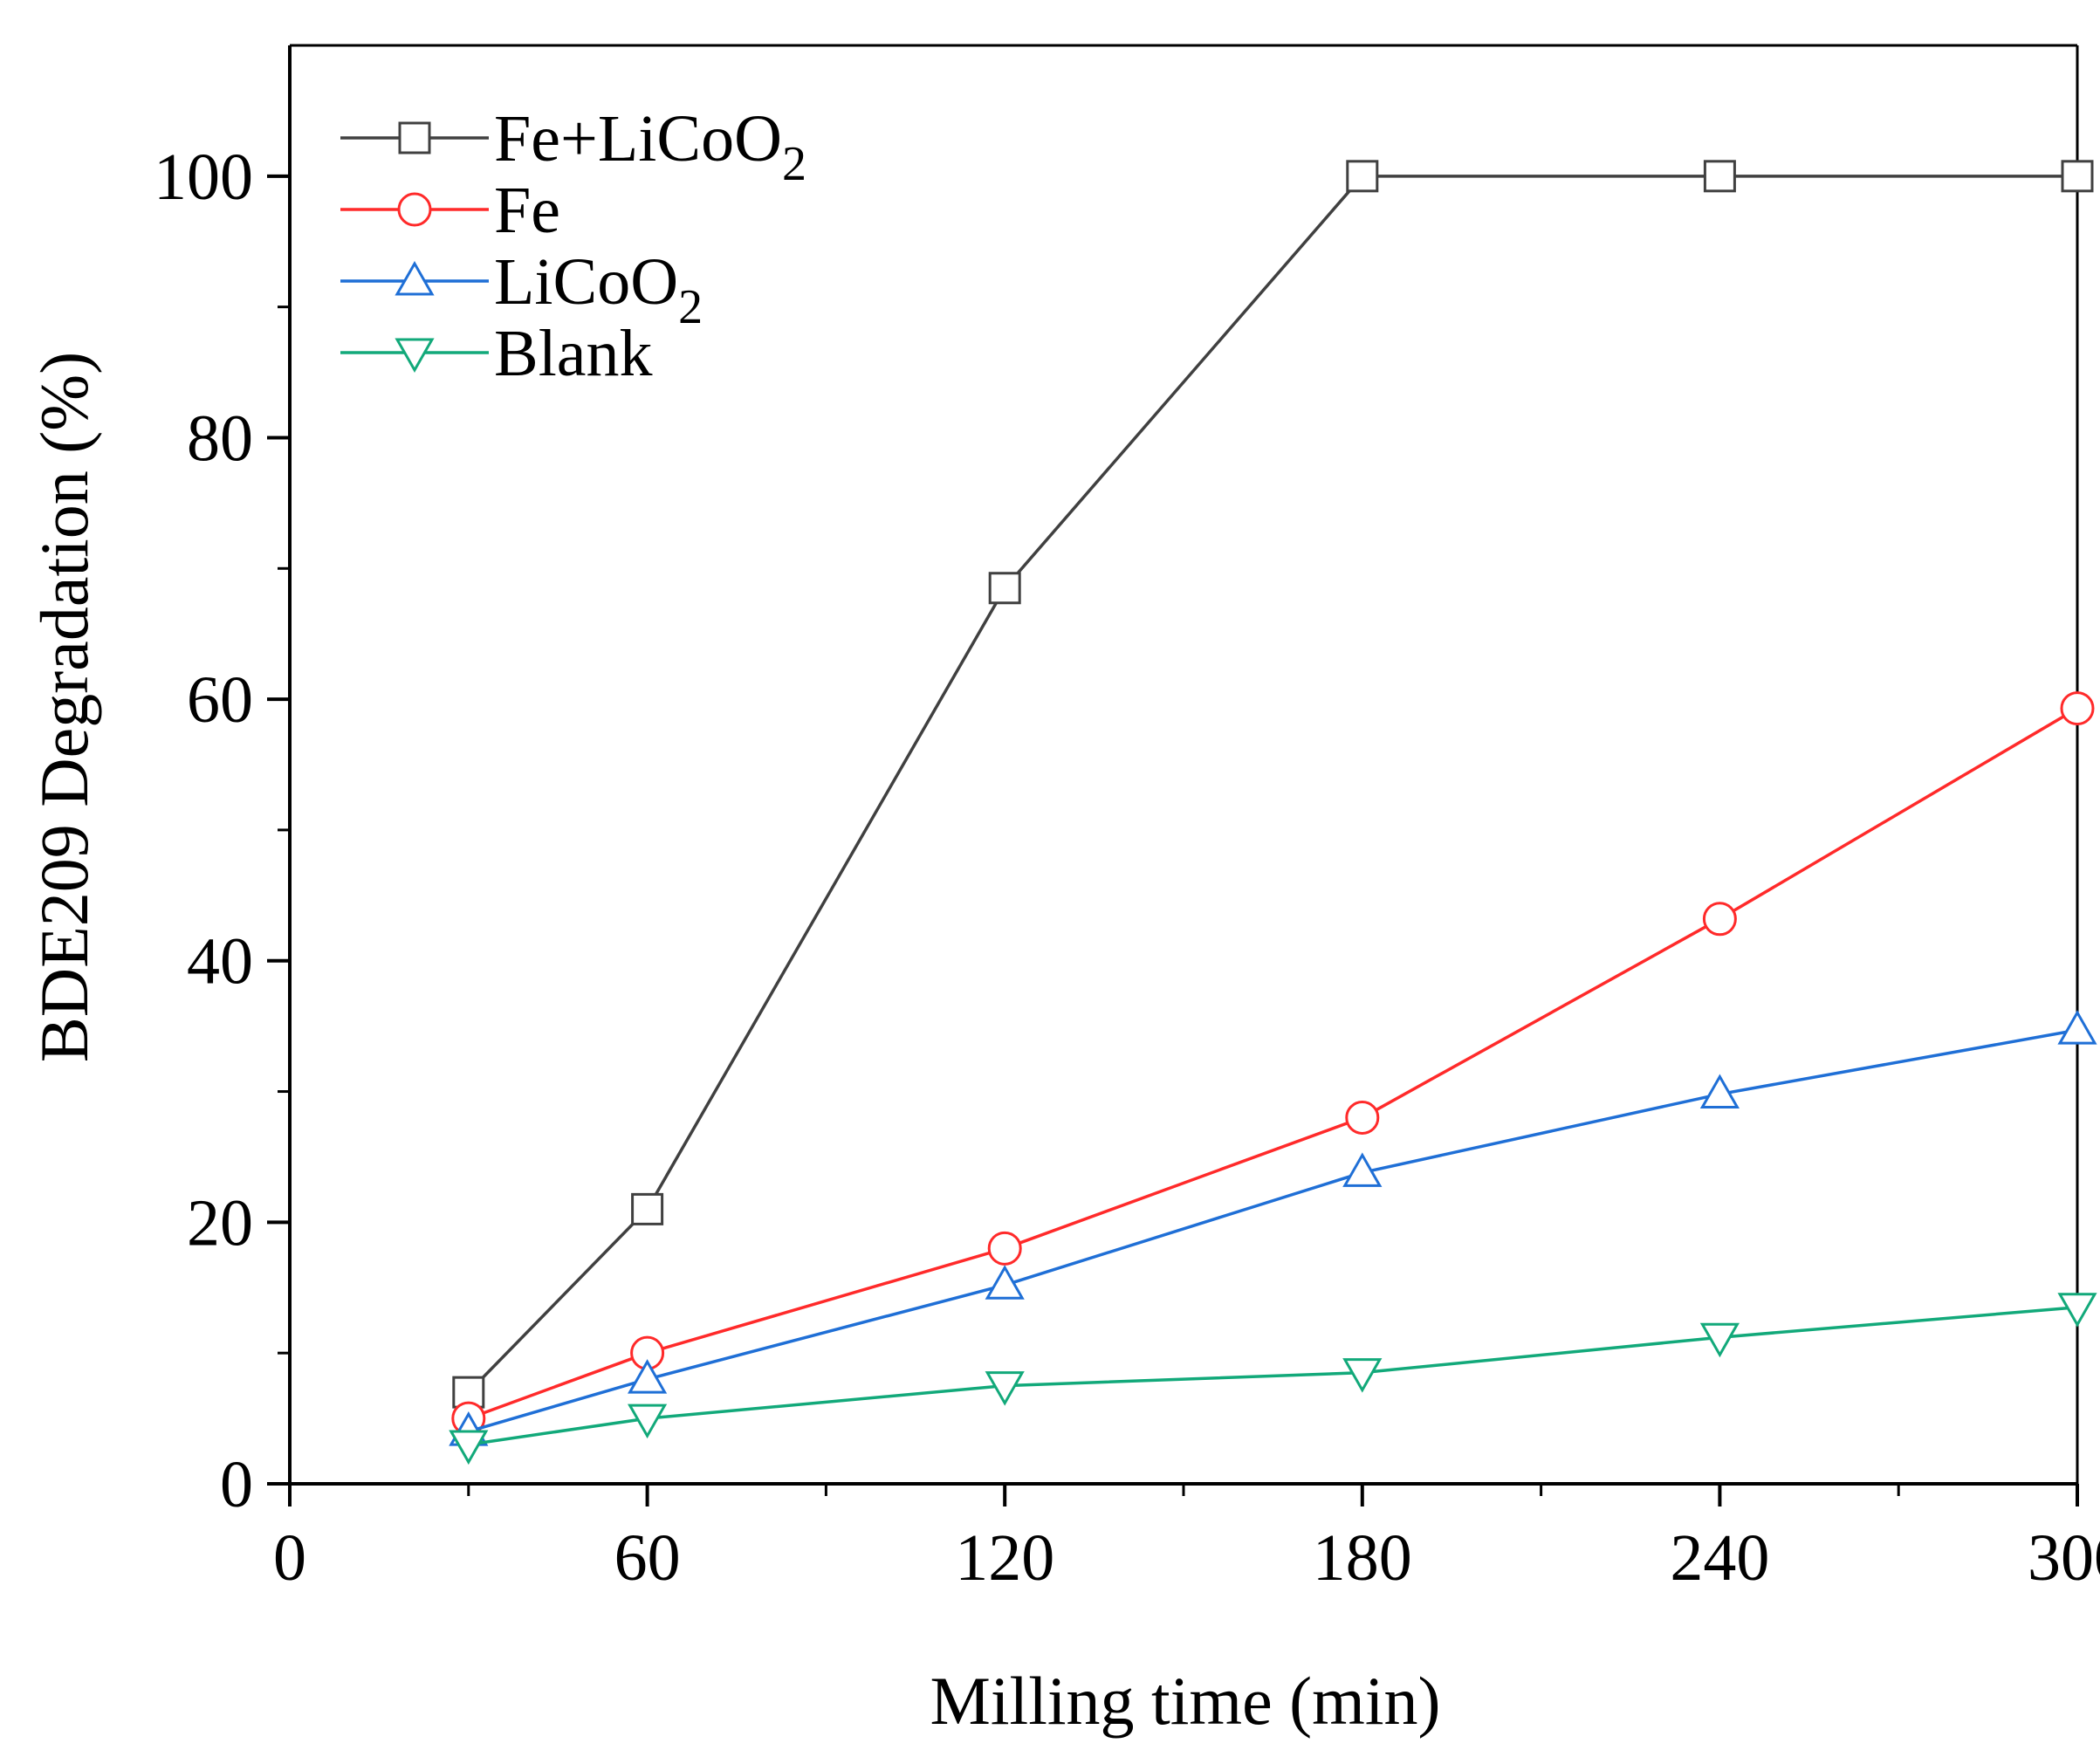 This screenshot has width=2100, height=1757. I want to click on series-line, so click(1273, 1376).